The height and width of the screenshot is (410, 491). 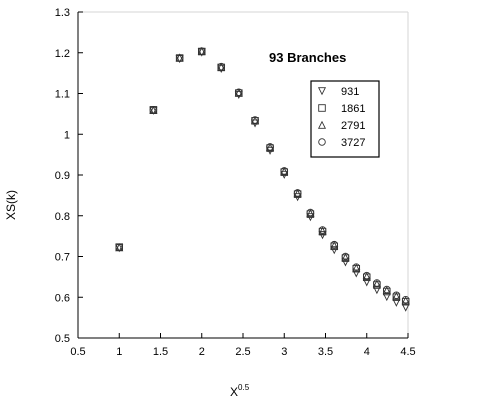 I want to click on y-tick-label: 1.3, so click(x=62, y=13).